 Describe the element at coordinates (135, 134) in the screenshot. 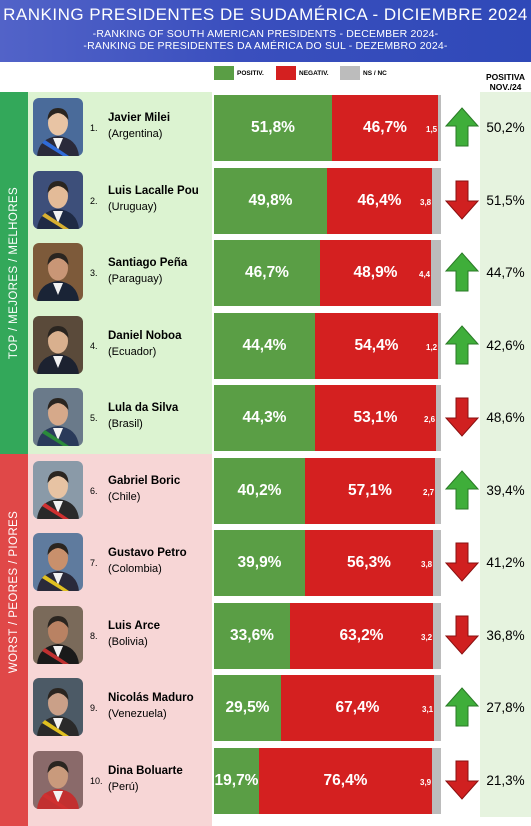

I see `president-country: (Argentina)` at that location.